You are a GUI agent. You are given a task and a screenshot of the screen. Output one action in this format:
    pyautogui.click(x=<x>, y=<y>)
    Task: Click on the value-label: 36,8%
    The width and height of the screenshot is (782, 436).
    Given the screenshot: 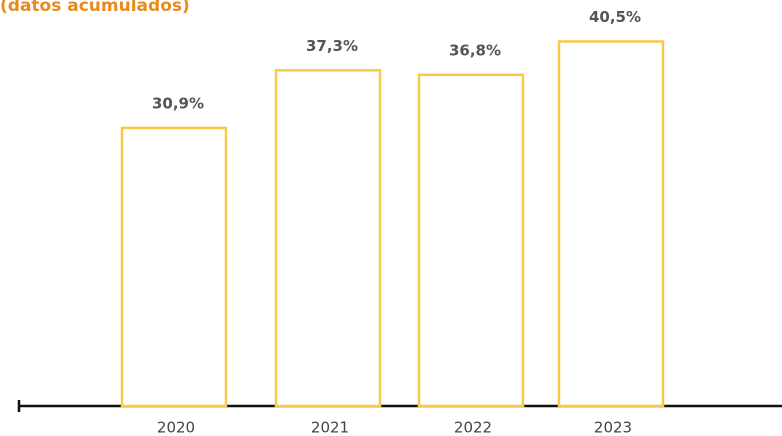 What is the action you would take?
    pyautogui.click(x=475, y=50)
    